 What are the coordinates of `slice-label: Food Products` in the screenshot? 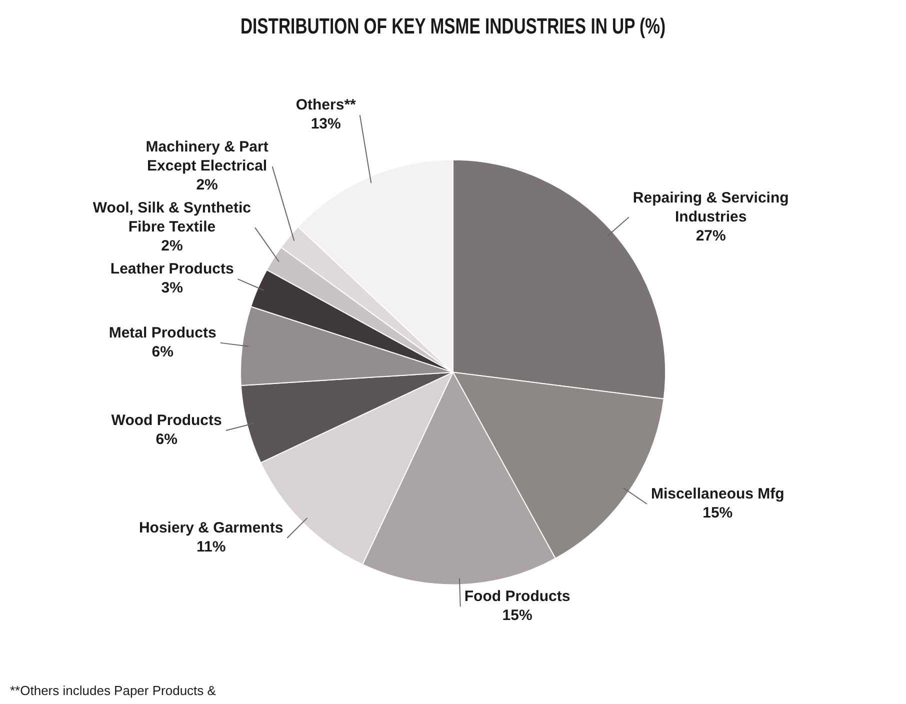 It's located at (517, 597).